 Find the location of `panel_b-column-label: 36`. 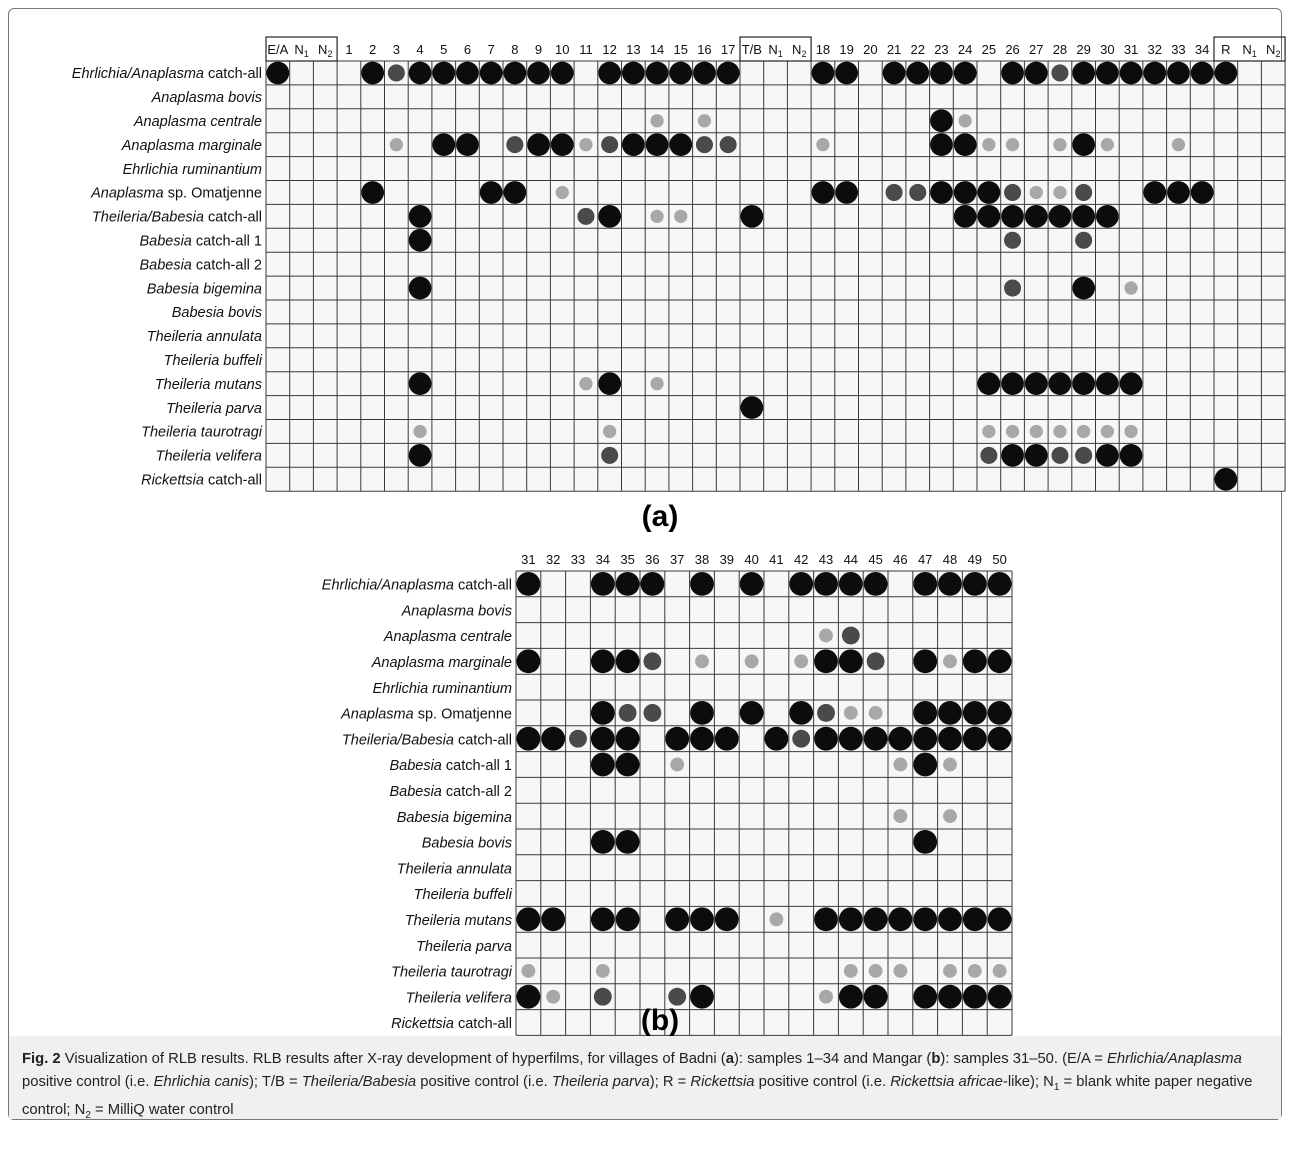

panel_b-column-label: 36 is located at coordinates (652, 559).